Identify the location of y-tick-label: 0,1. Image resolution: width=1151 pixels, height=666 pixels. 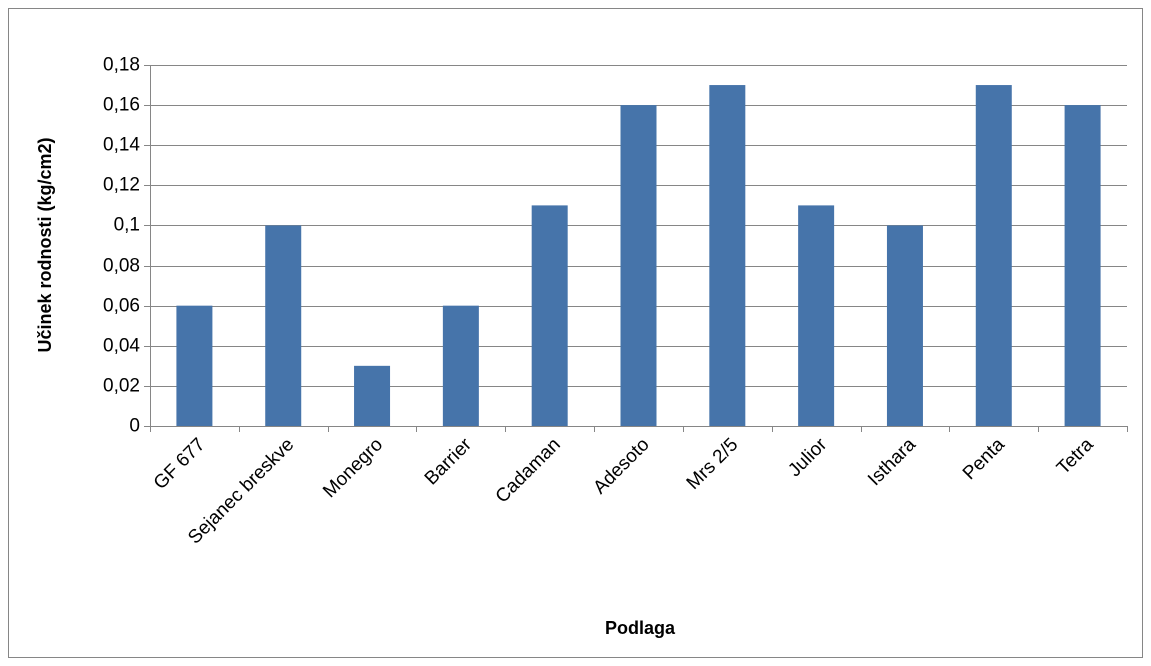
(127, 225).